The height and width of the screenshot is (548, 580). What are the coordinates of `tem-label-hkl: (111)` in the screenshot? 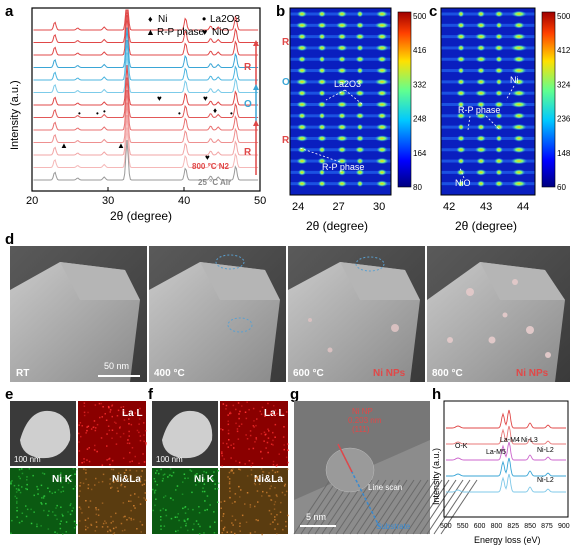 It's located at (361, 429).